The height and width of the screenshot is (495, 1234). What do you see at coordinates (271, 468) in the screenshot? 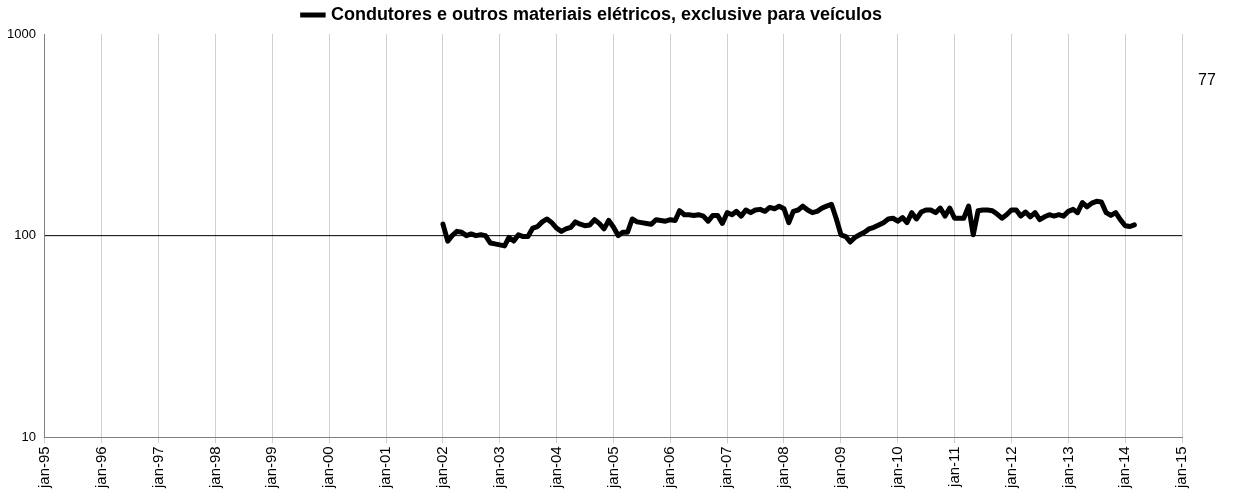
I see `x-tick-label: jan-99` at bounding box center [271, 468].